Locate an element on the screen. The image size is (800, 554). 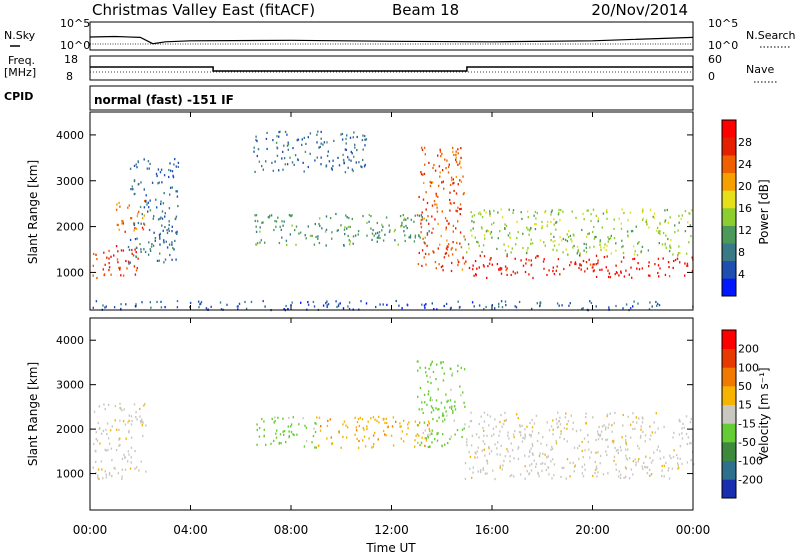
beam-title: Beam 18 is located at coordinates (425, 10).